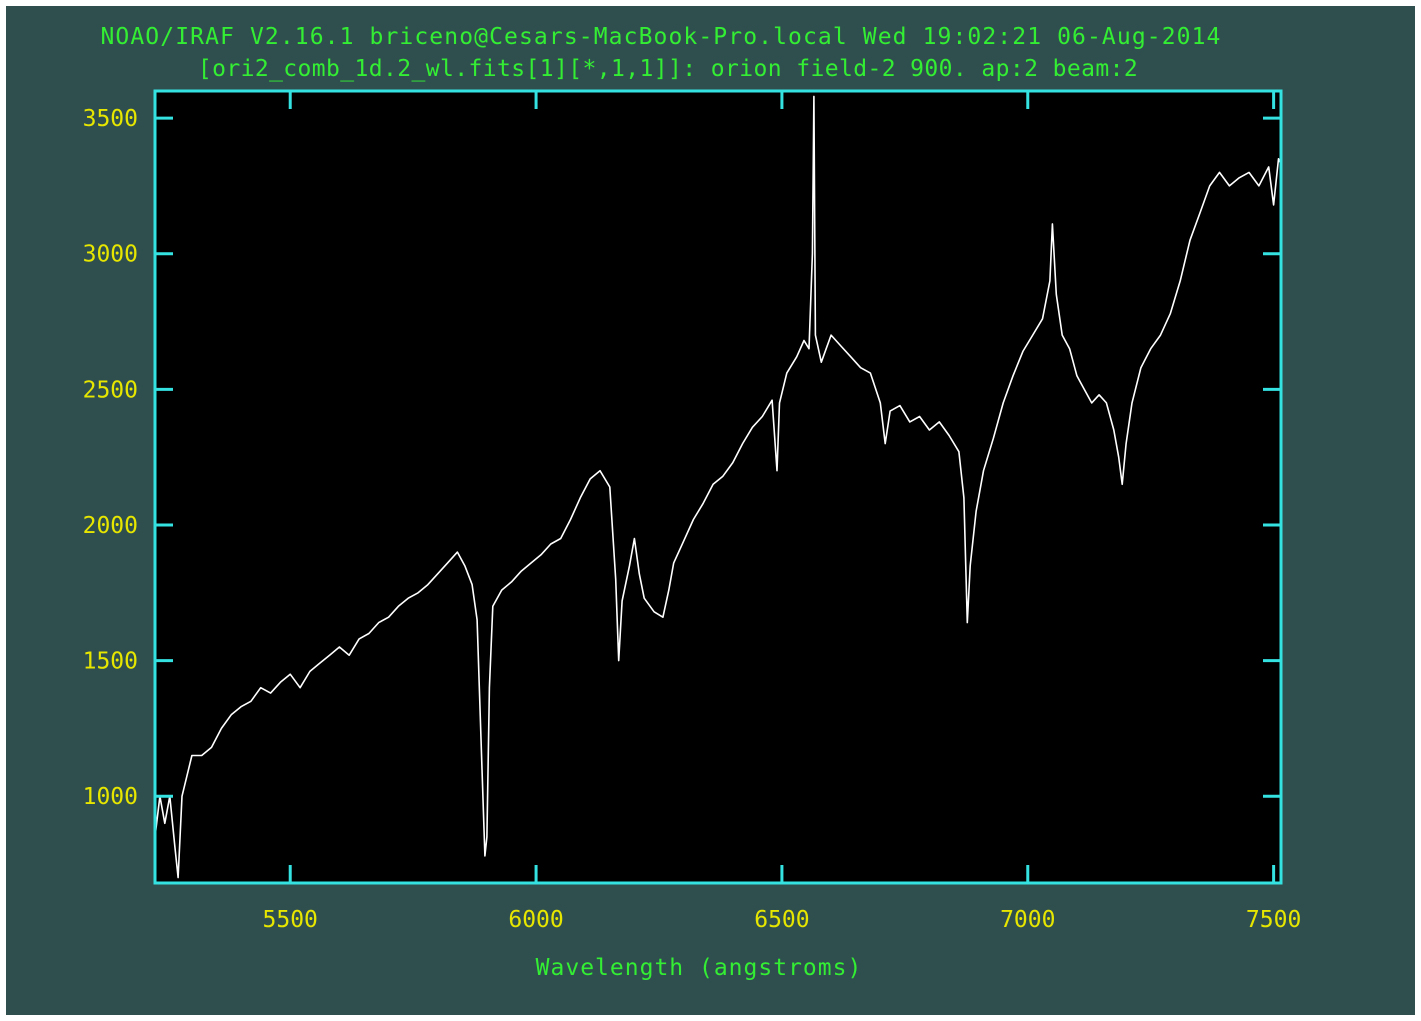  I want to click on y-tick-label: 1000, so click(110, 797).